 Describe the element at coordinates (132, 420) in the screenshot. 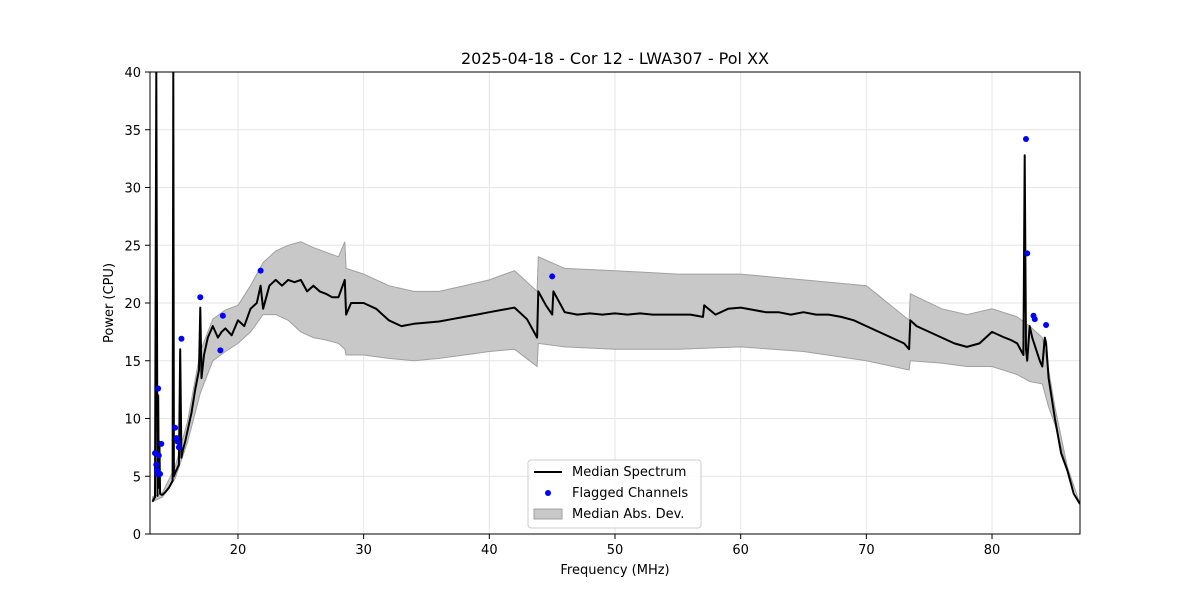

I see `y-tick-label: 10` at that location.